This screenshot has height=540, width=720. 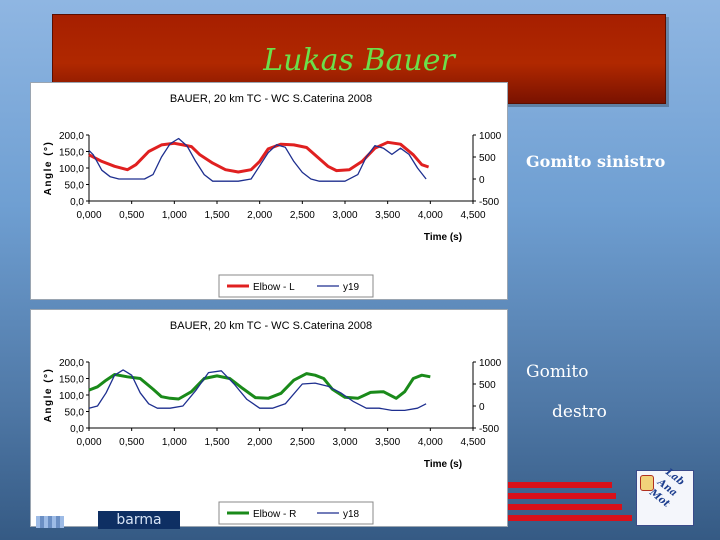 I want to click on decorative-stripes, so click(x=570, y=502).